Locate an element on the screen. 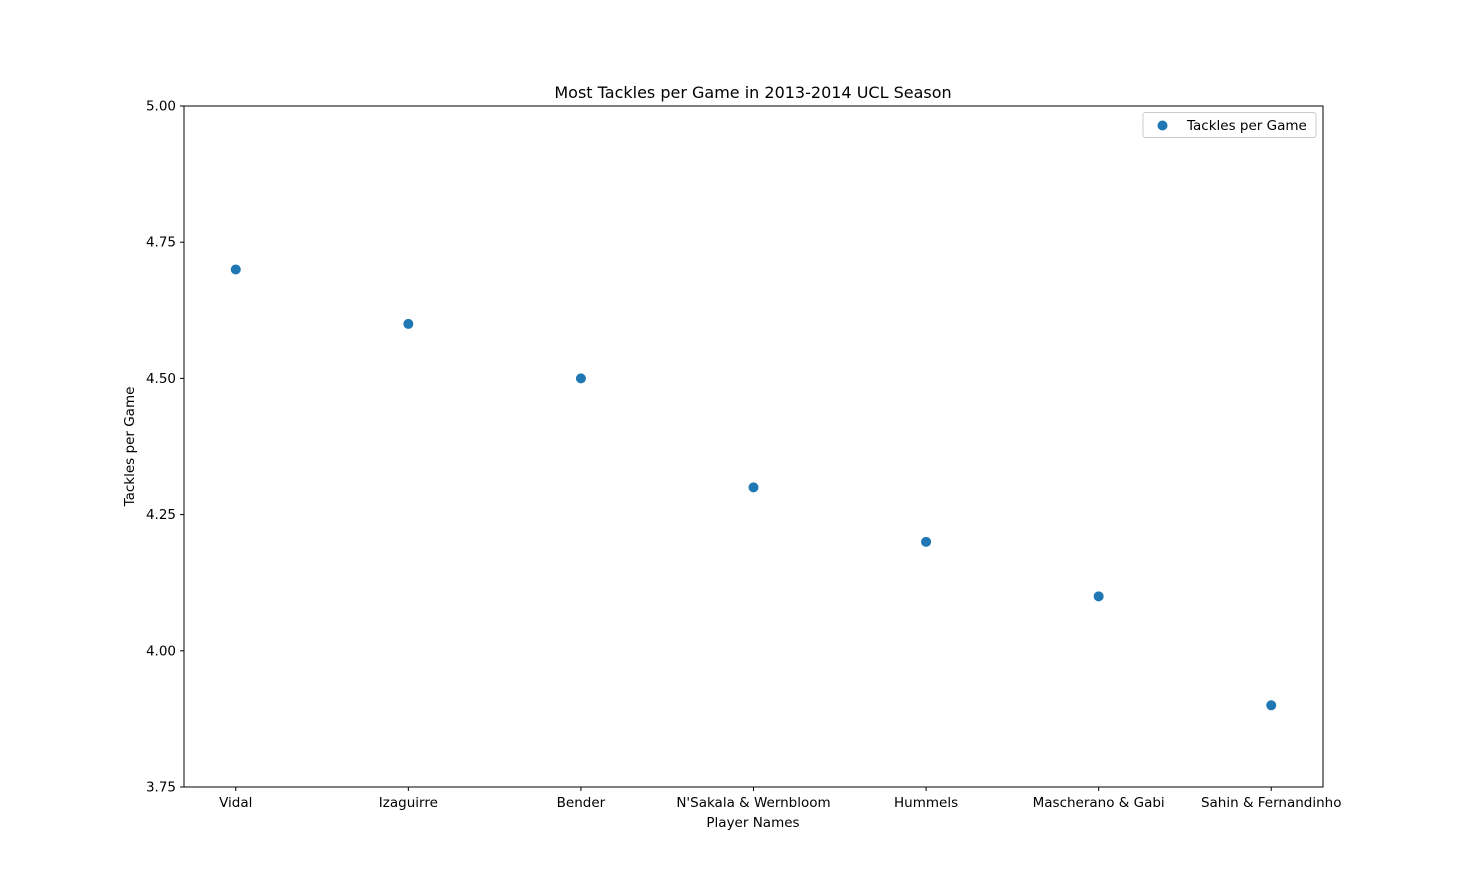 This screenshot has height=884, width=1470. y-tick-label: 3.75 is located at coordinates (161, 788).